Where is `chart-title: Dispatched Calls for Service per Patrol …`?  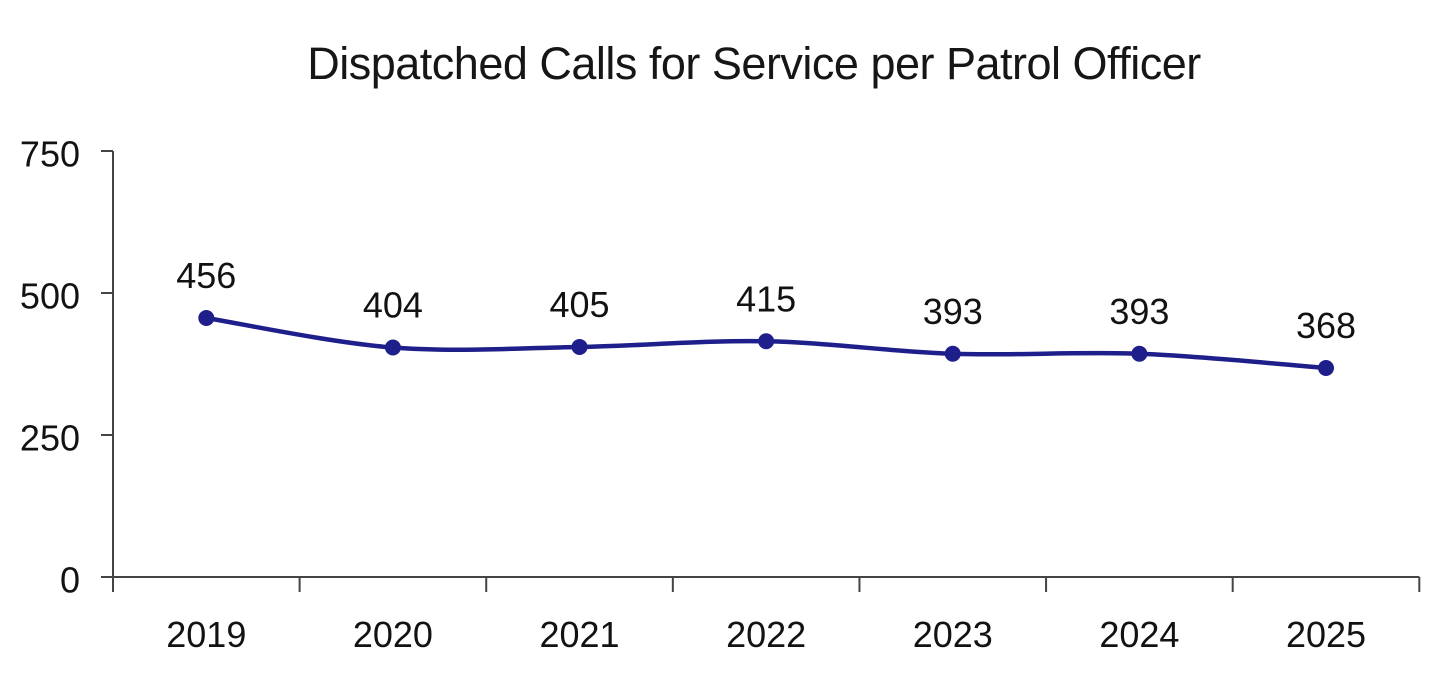 chart-title: Dispatched Calls for Service per Patrol … is located at coordinates (754, 63).